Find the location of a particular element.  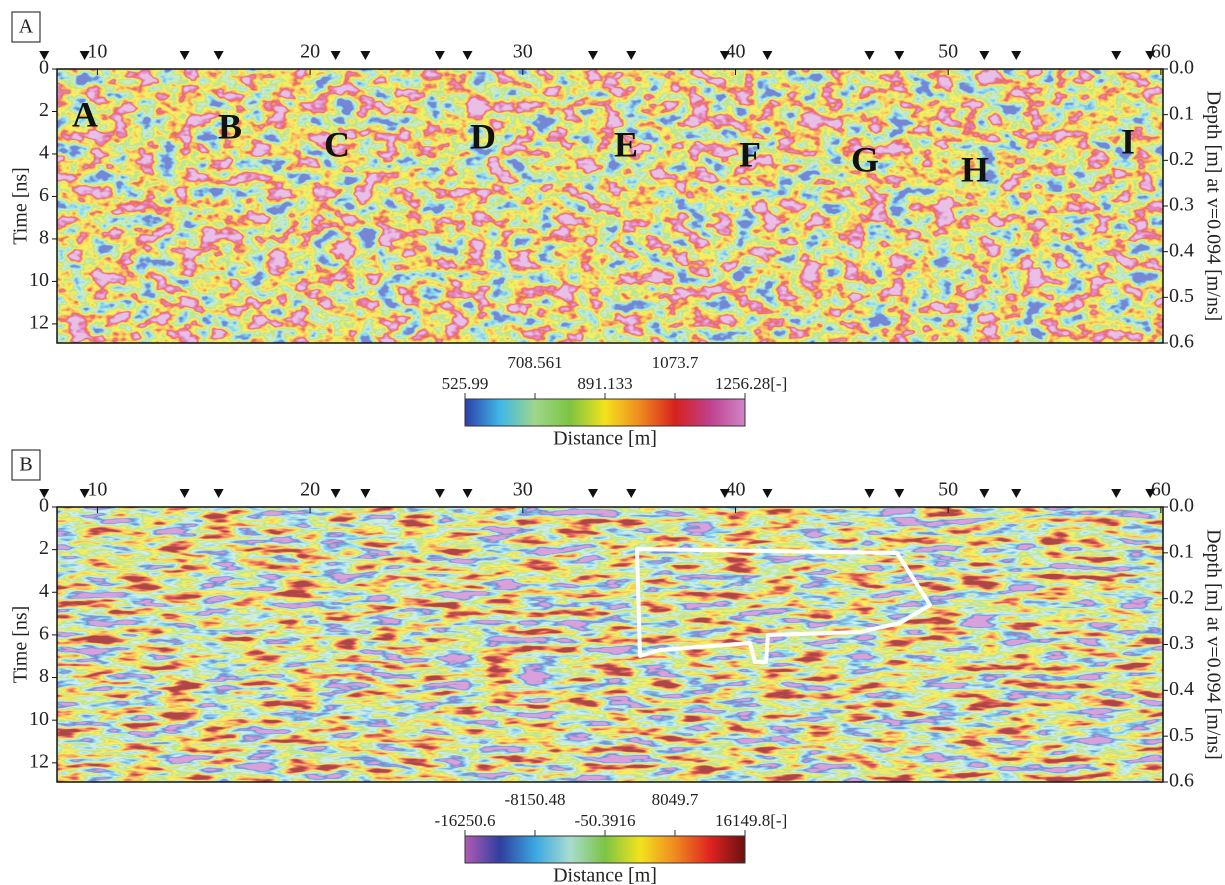

panel-label: A is located at coordinates (26, 27).